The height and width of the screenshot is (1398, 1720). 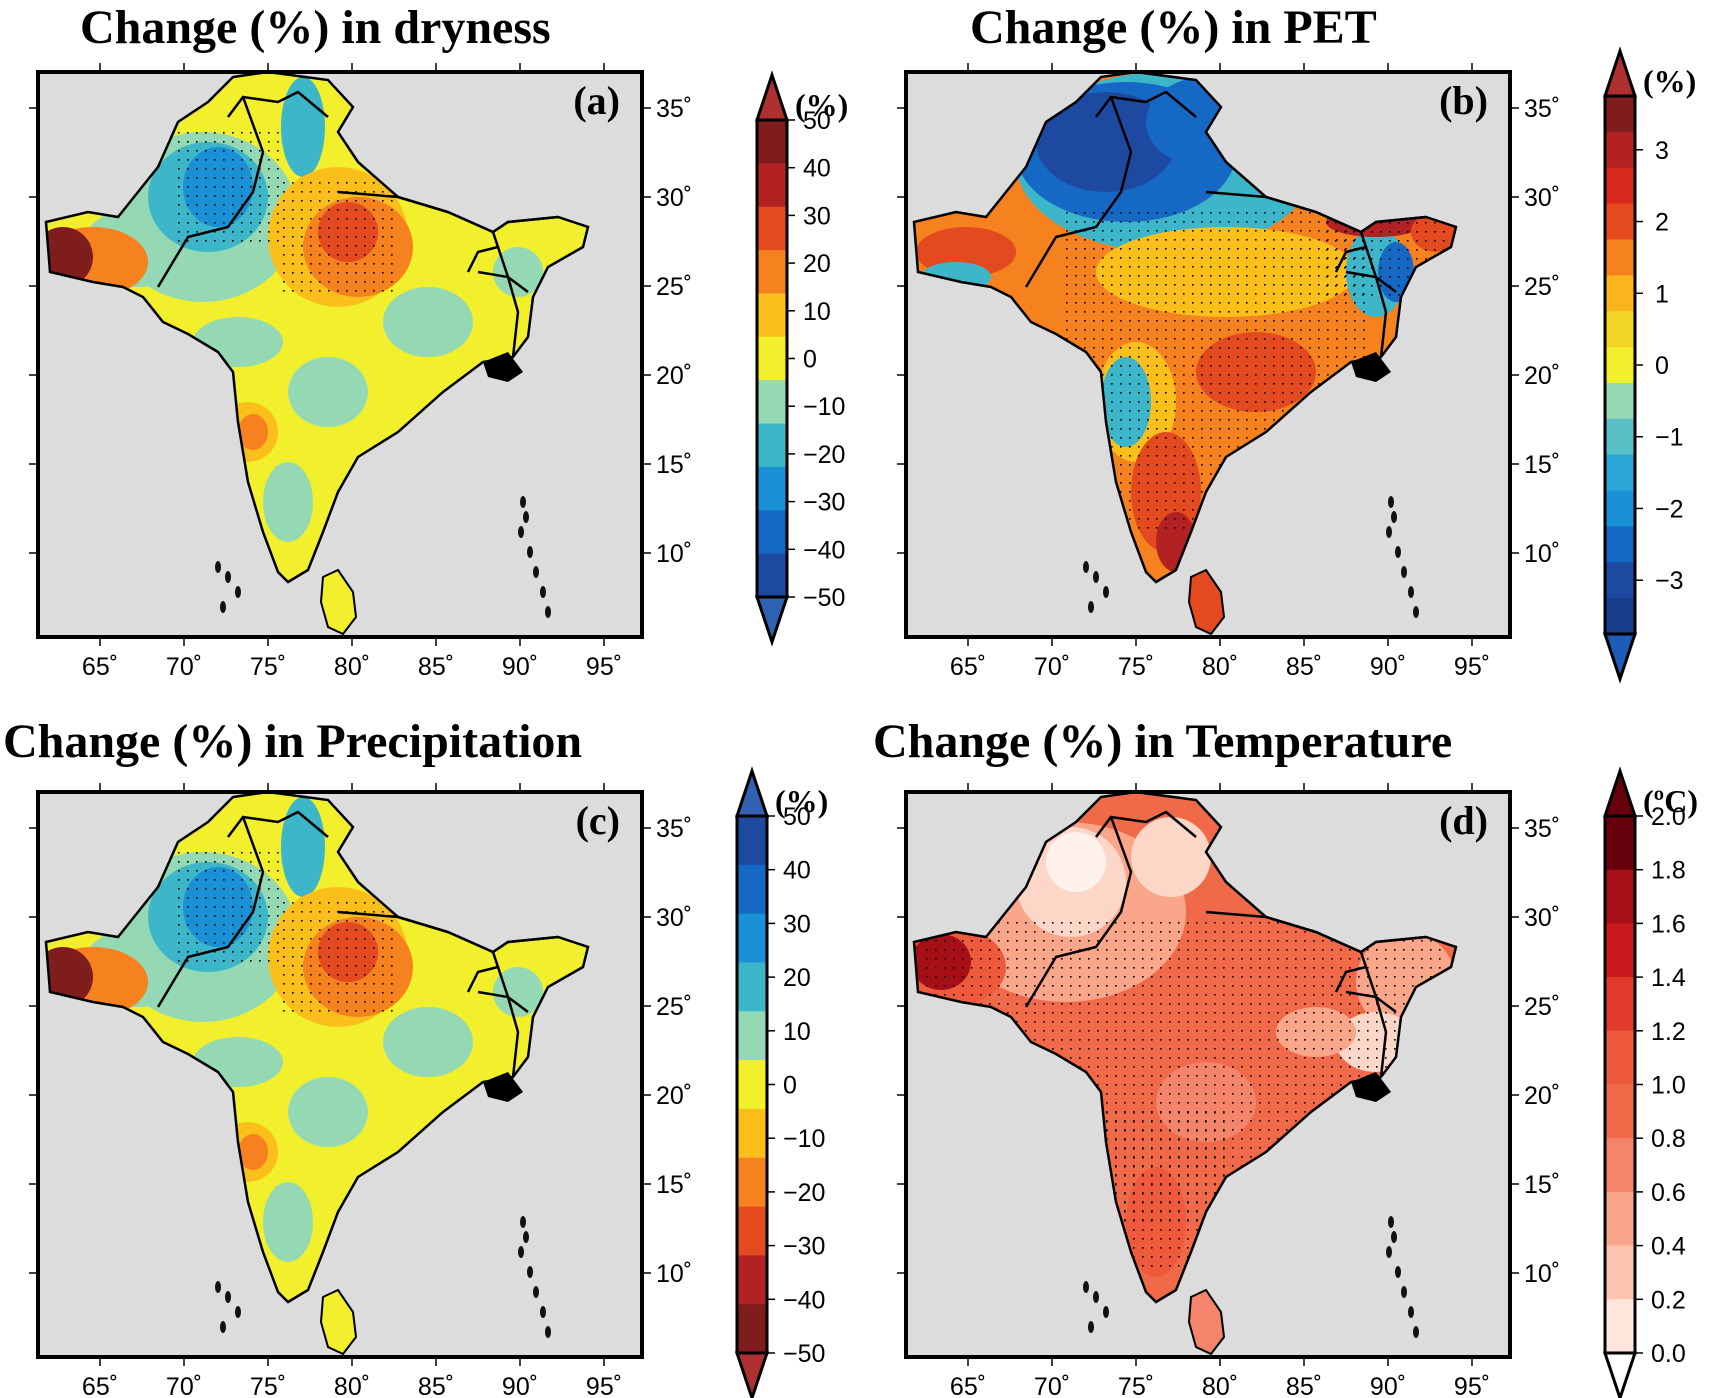 I want to click on lat-label: 10˚, so click(x=1542, y=554).